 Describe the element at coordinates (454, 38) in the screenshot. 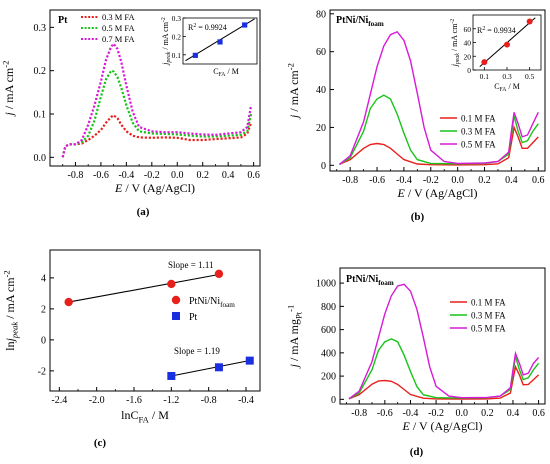

I see `panel-b-inset-ylabel-part: / mA cm` at that location.